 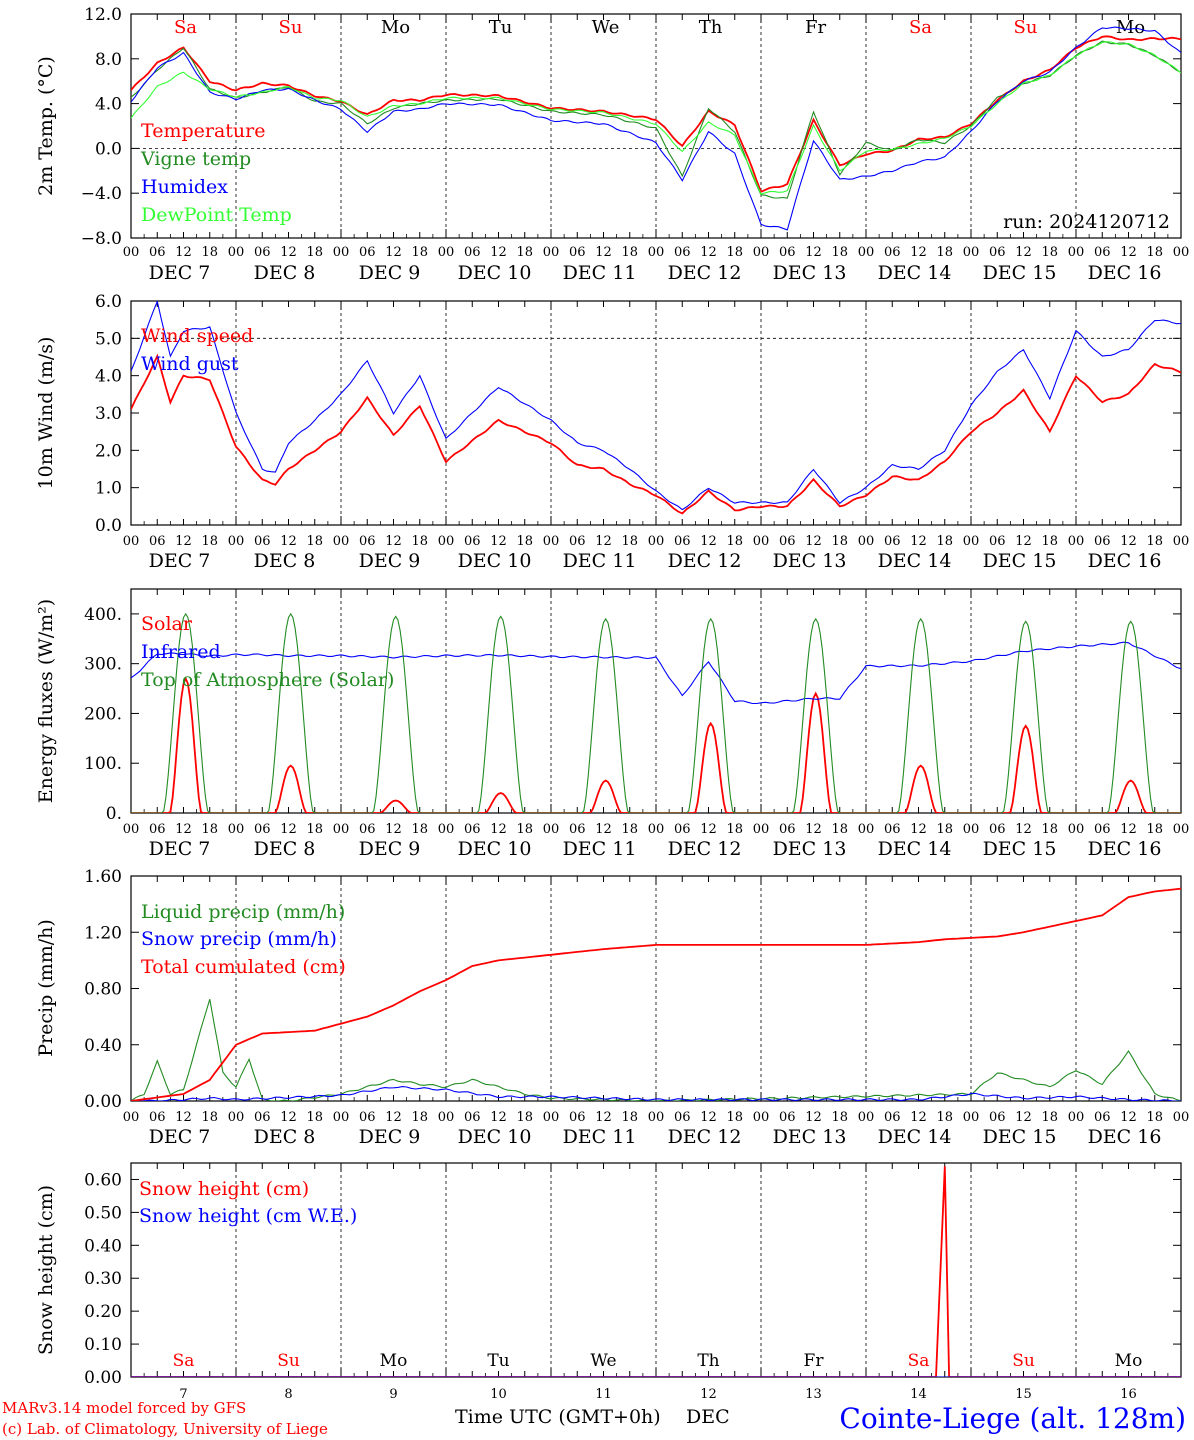 I want to click on y-axis-label: 2m Temp. (°C), so click(x=46, y=126).